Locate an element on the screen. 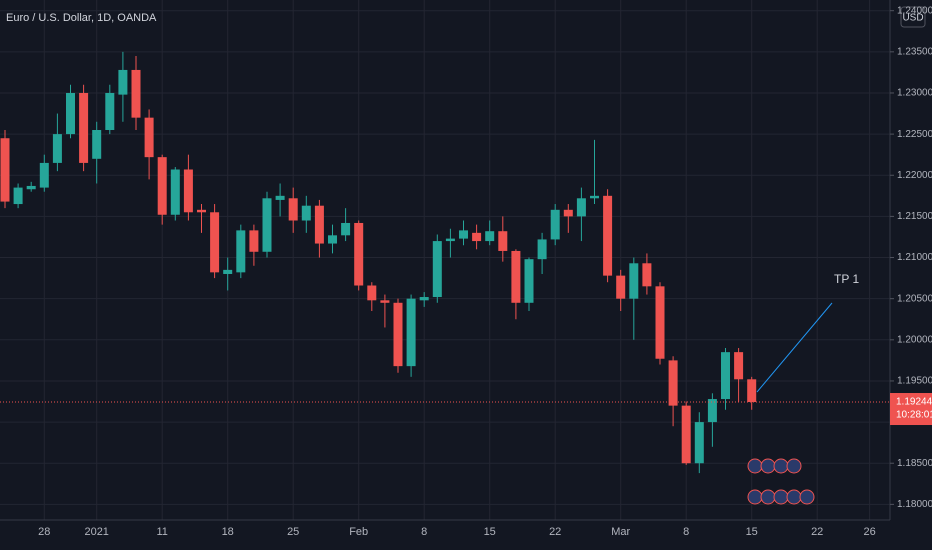  countdown: 10:28:01 is located at coordinates (914, 415).